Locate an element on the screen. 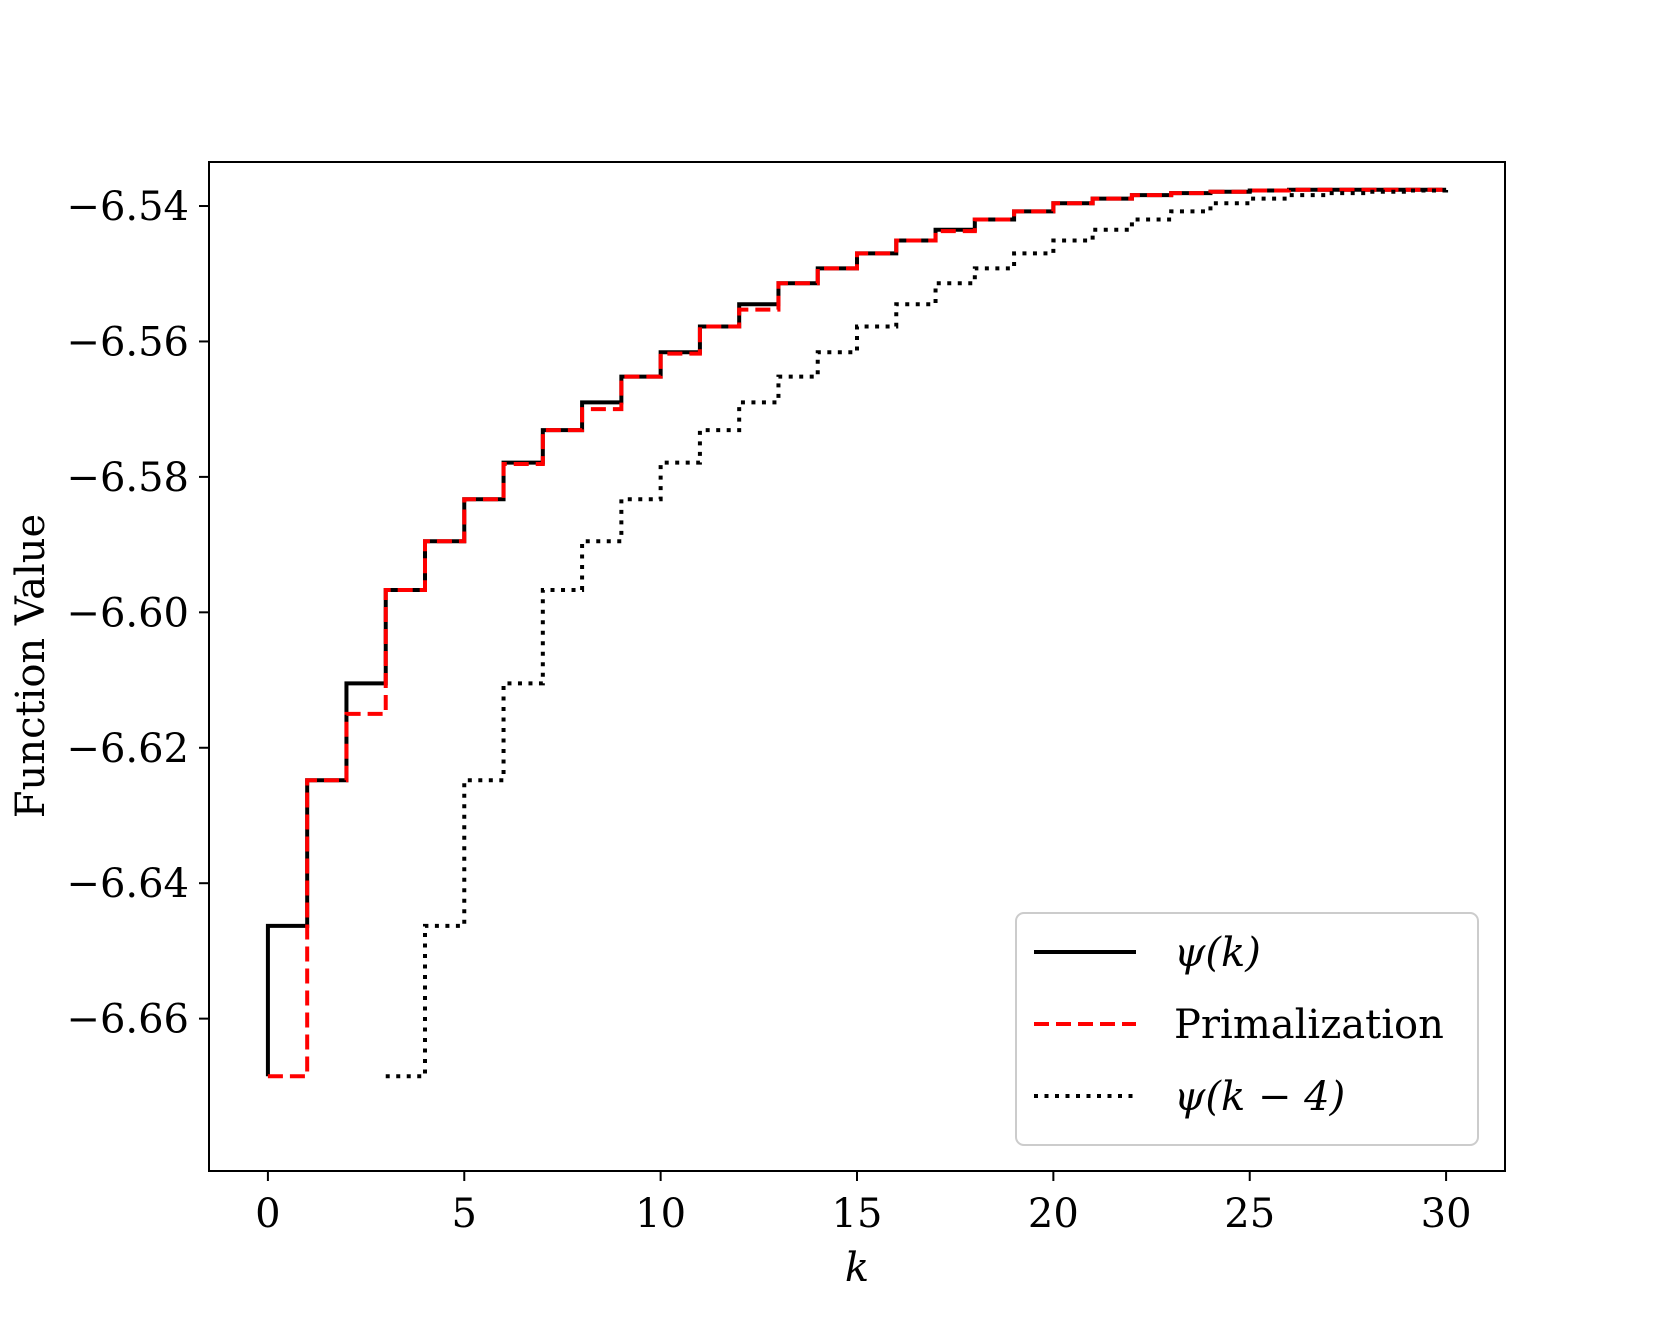 This screenshot has height=1334, width=1661. x-tick-label: 15 is located at coordinates (857, 1214).